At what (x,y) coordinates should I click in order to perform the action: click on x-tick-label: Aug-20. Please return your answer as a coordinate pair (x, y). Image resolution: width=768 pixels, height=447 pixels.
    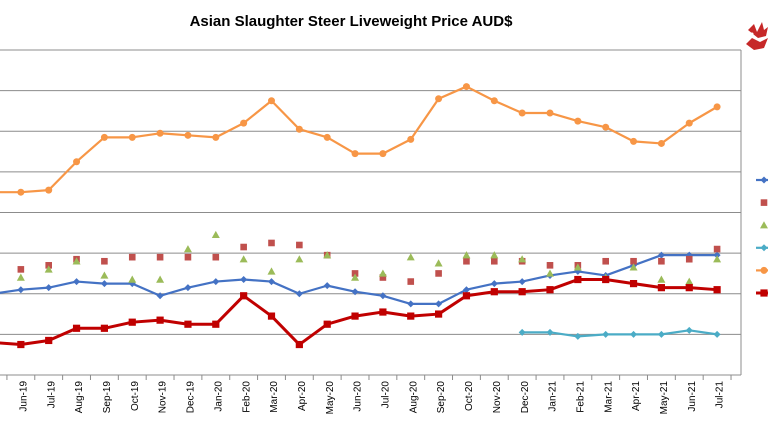
    Looking at the image, I should click on (413, 397).